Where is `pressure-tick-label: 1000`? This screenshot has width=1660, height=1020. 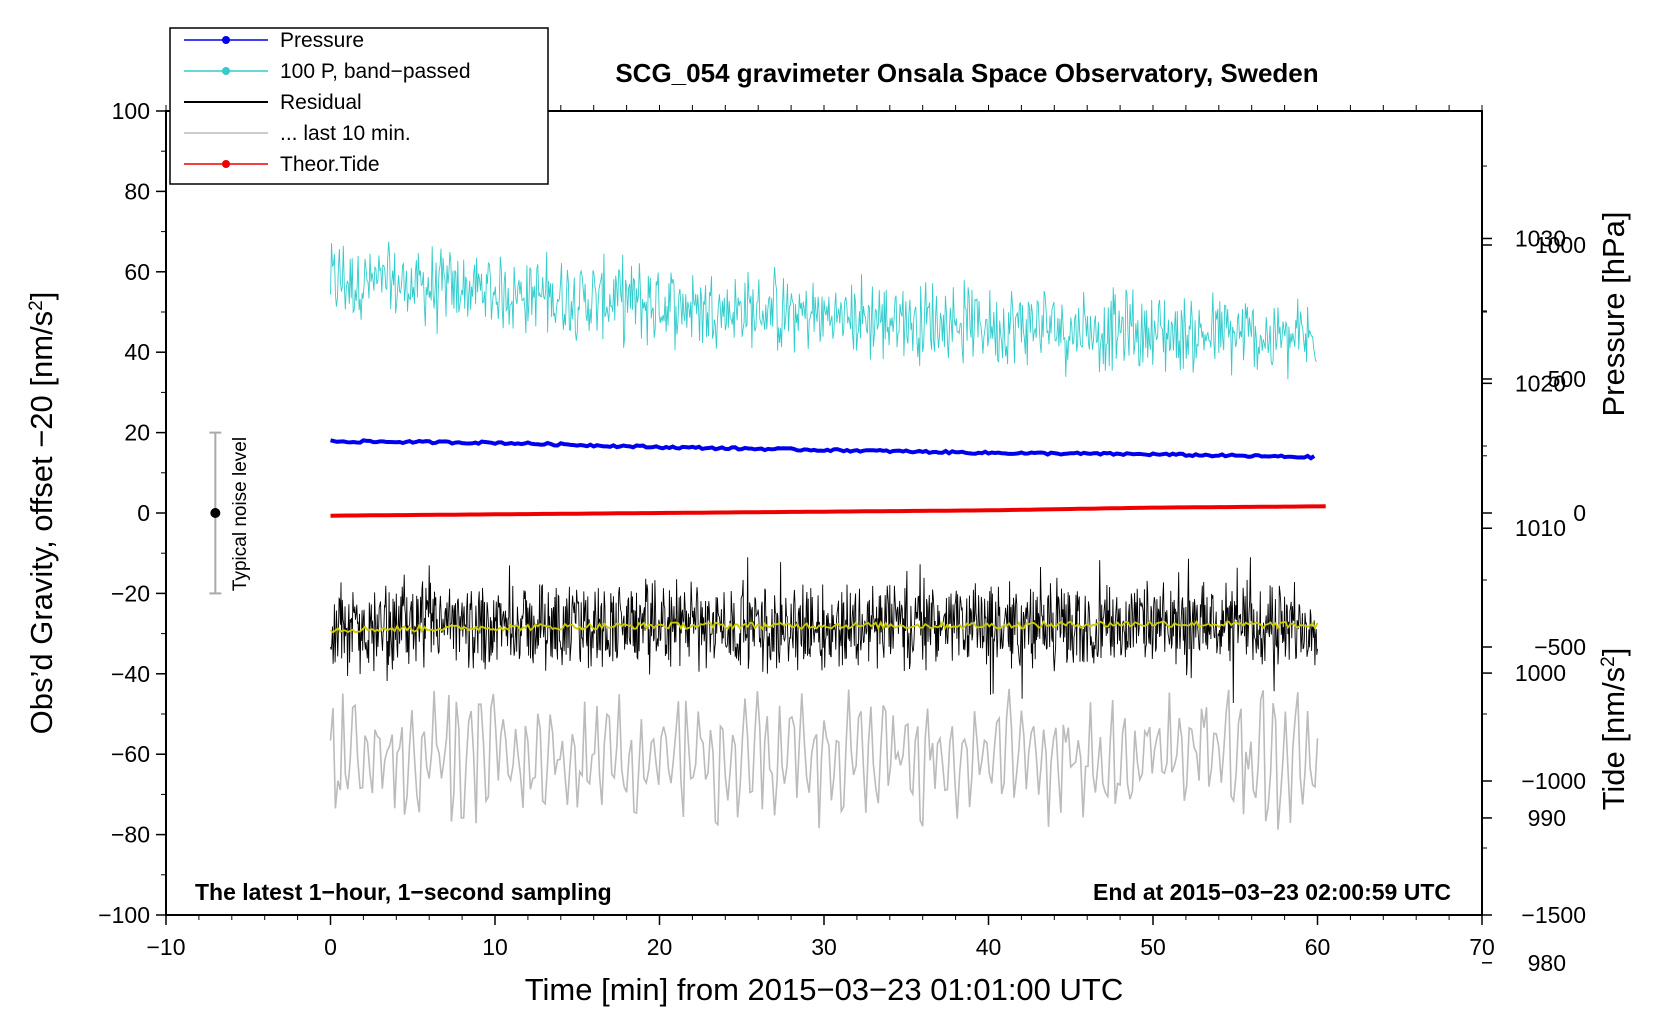 pressure-tick-label: 1000 is located at coordinates (1540, 673).